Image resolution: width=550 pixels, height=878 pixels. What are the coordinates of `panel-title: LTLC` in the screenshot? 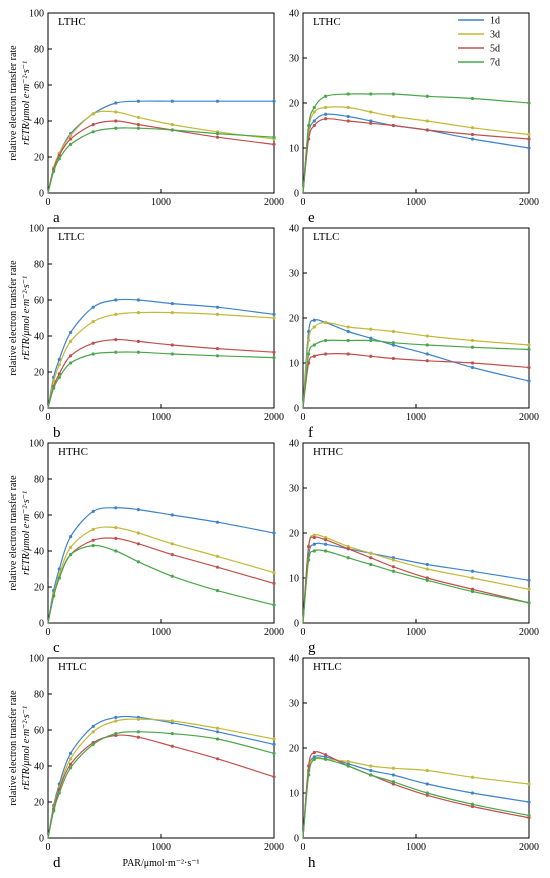 It's located at (71, 237).